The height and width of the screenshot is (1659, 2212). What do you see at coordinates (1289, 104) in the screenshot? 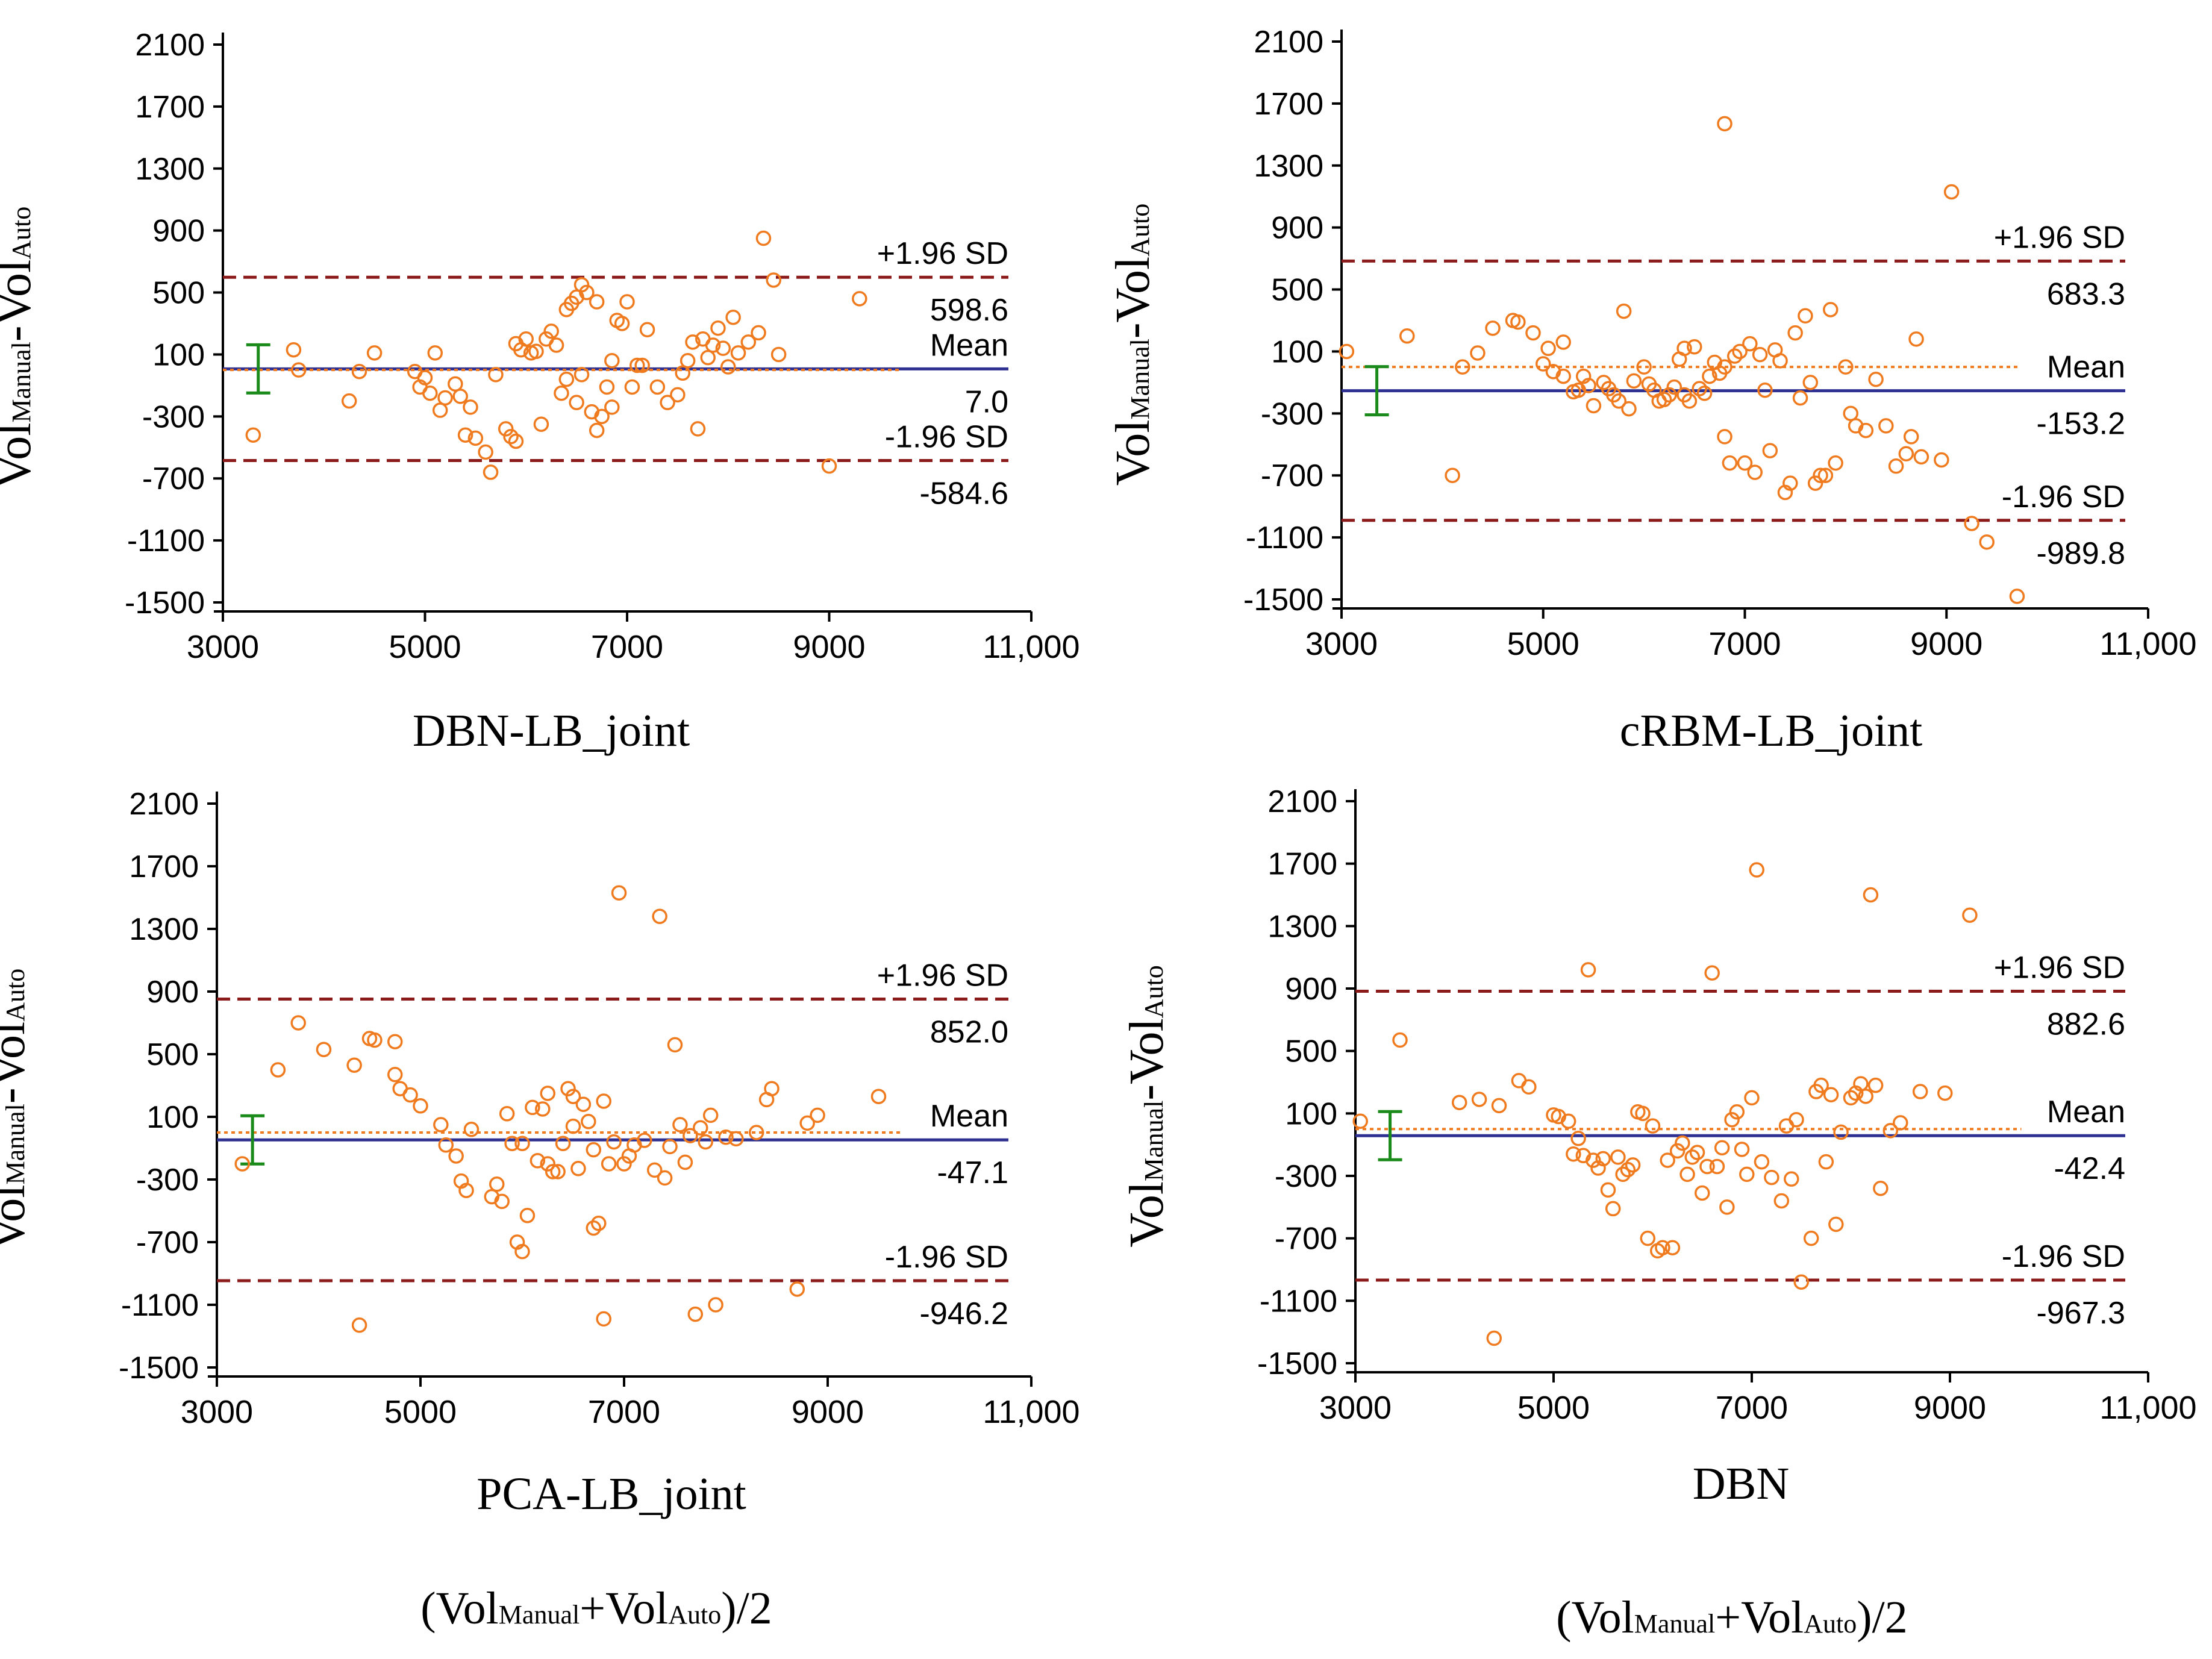
I see `y-tick-label: 1700` at bounding box center [1289, 104].